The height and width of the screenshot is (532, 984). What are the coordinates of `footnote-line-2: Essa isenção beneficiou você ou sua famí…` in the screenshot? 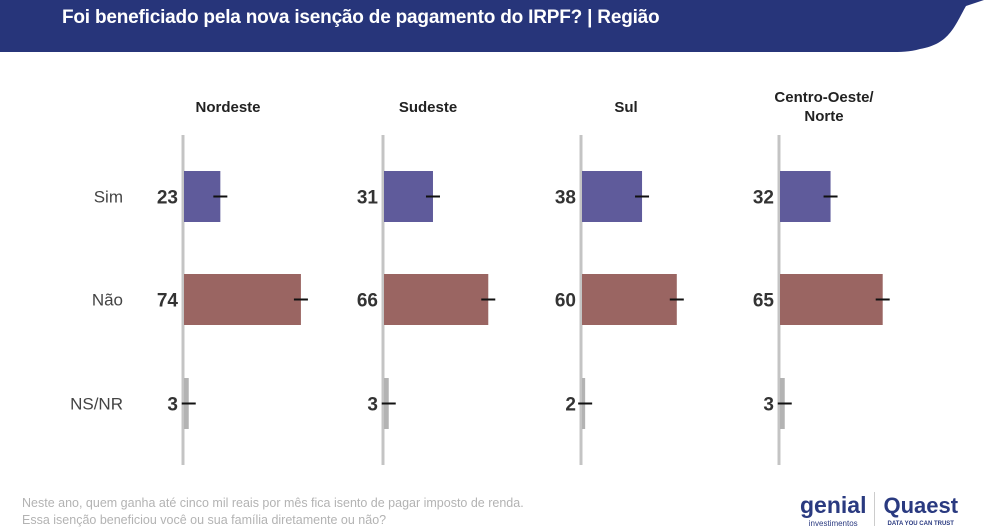 It's located at (204, 520).